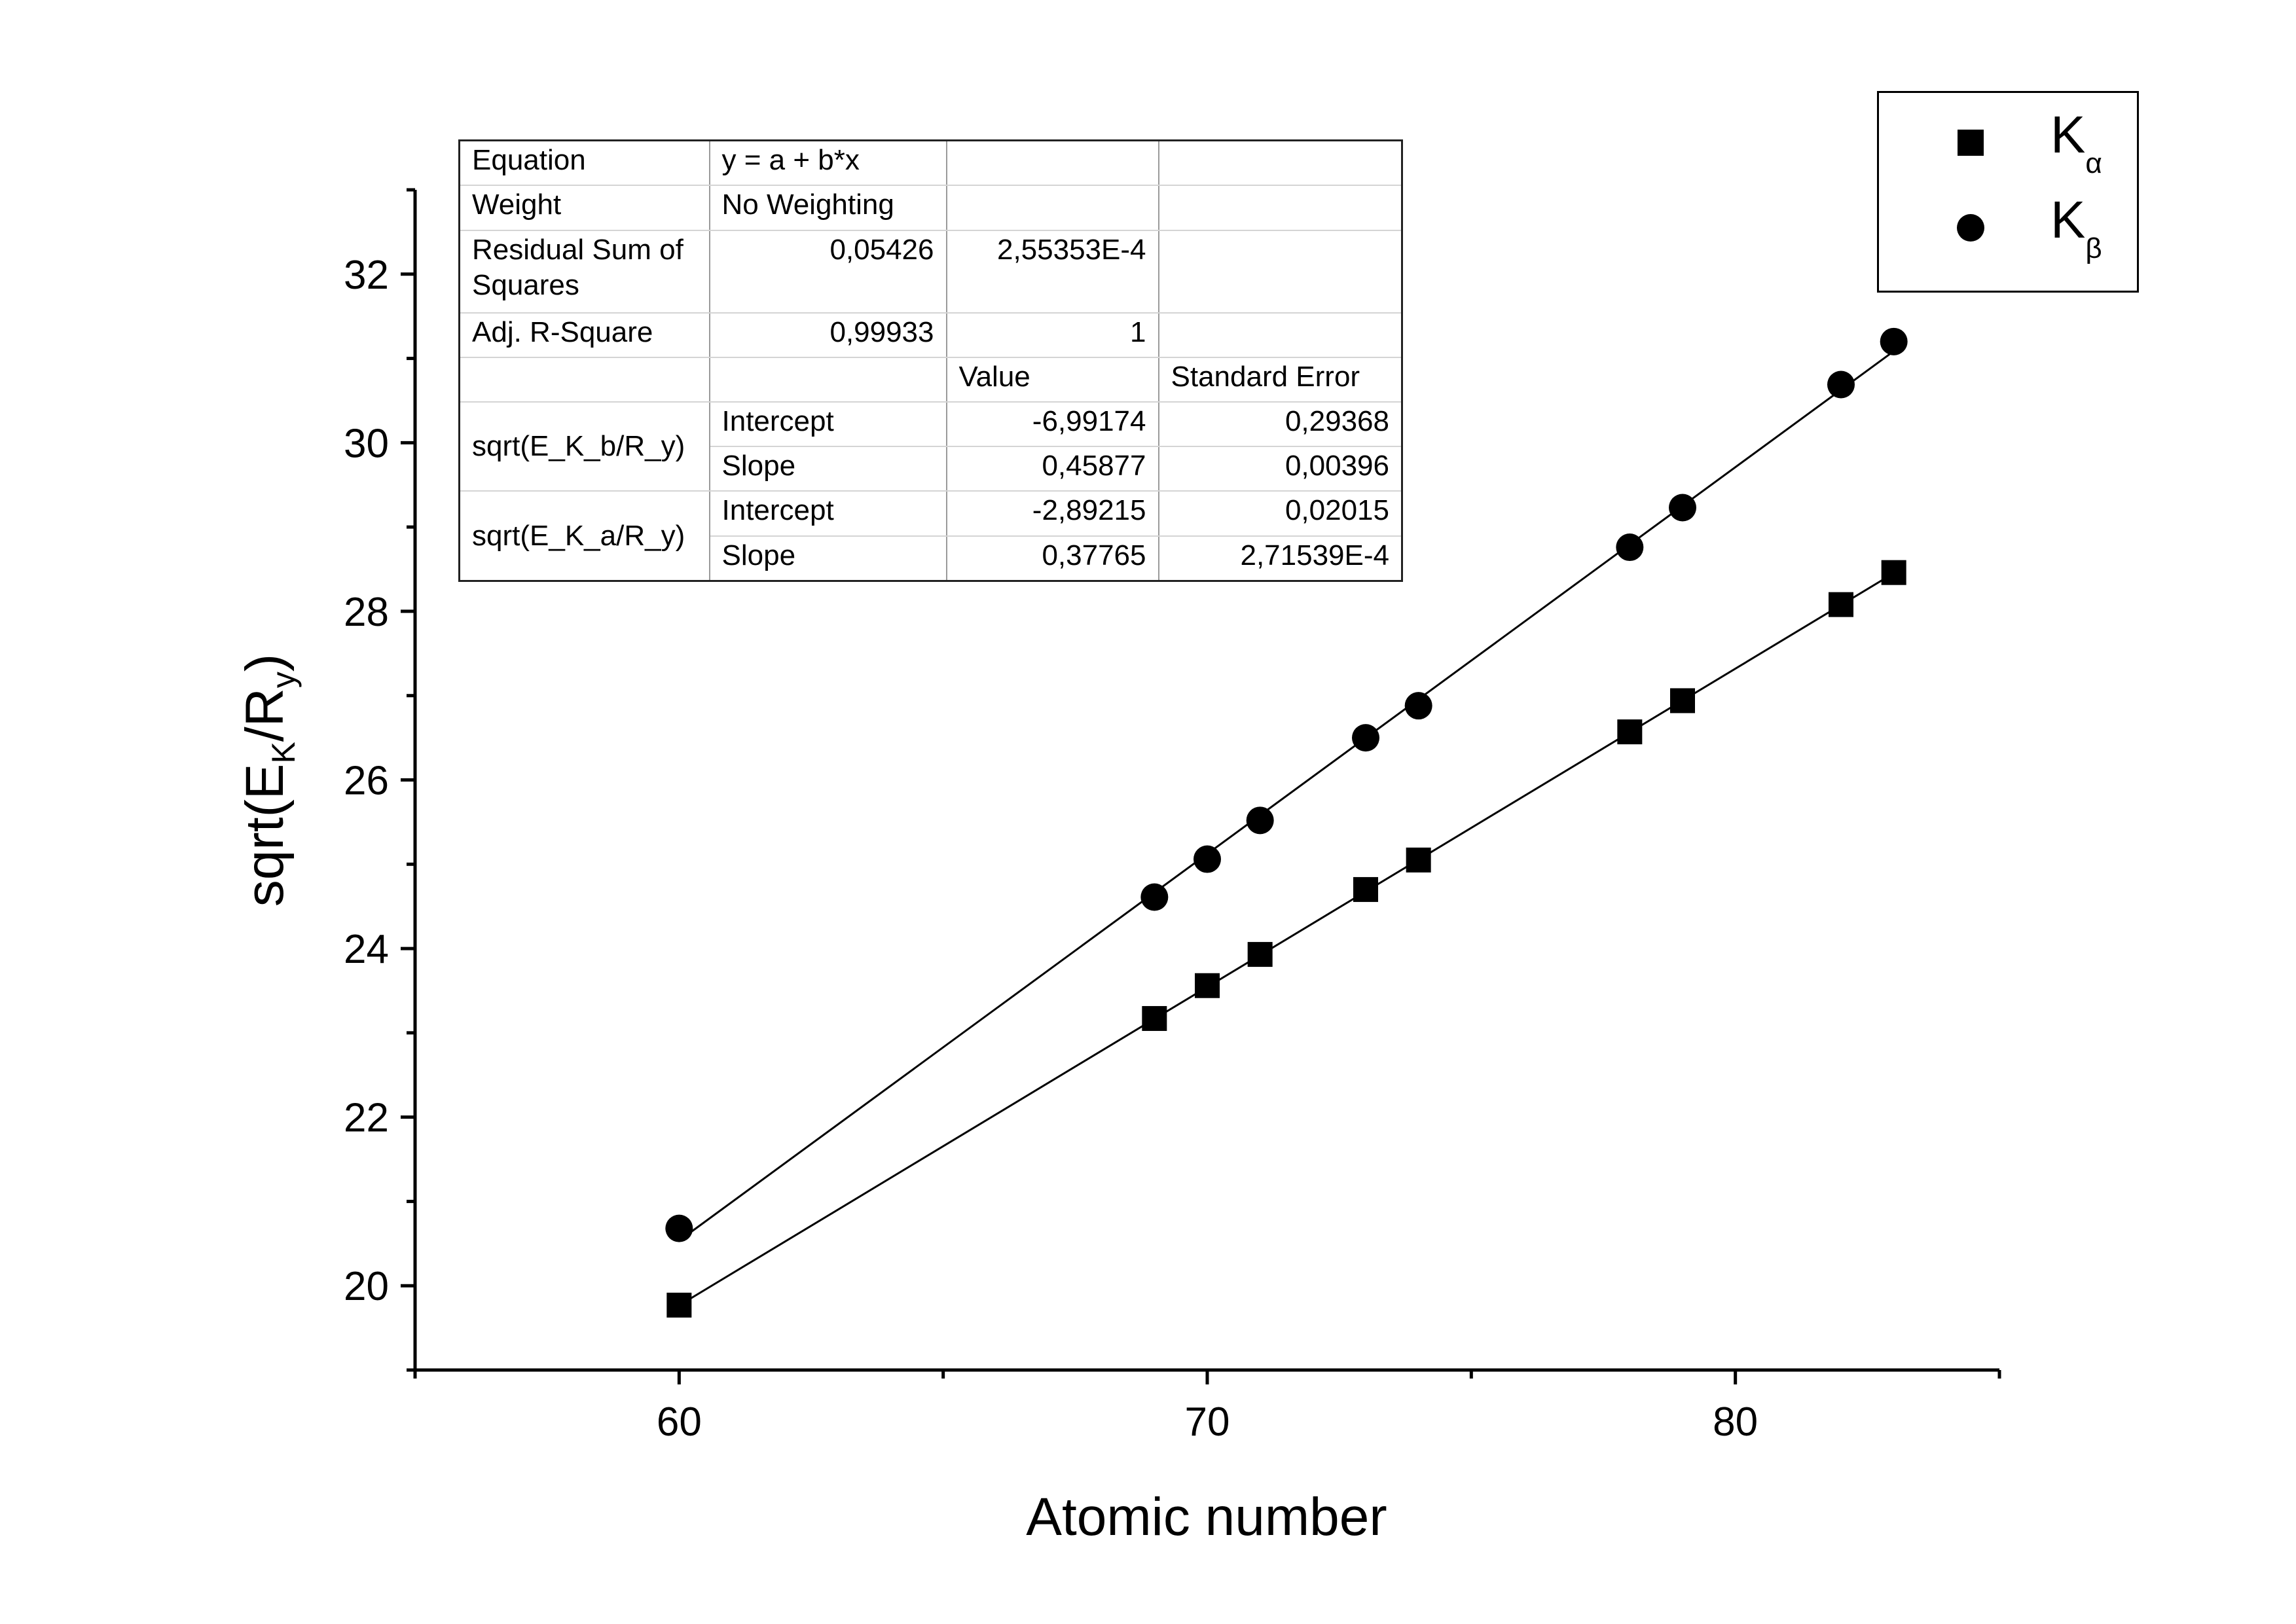 This screenshot has height=1624, width=2296. Describe the element at coordinates (366, 1286) in the screenshot. I see `y-tick-label: 20` at that location.